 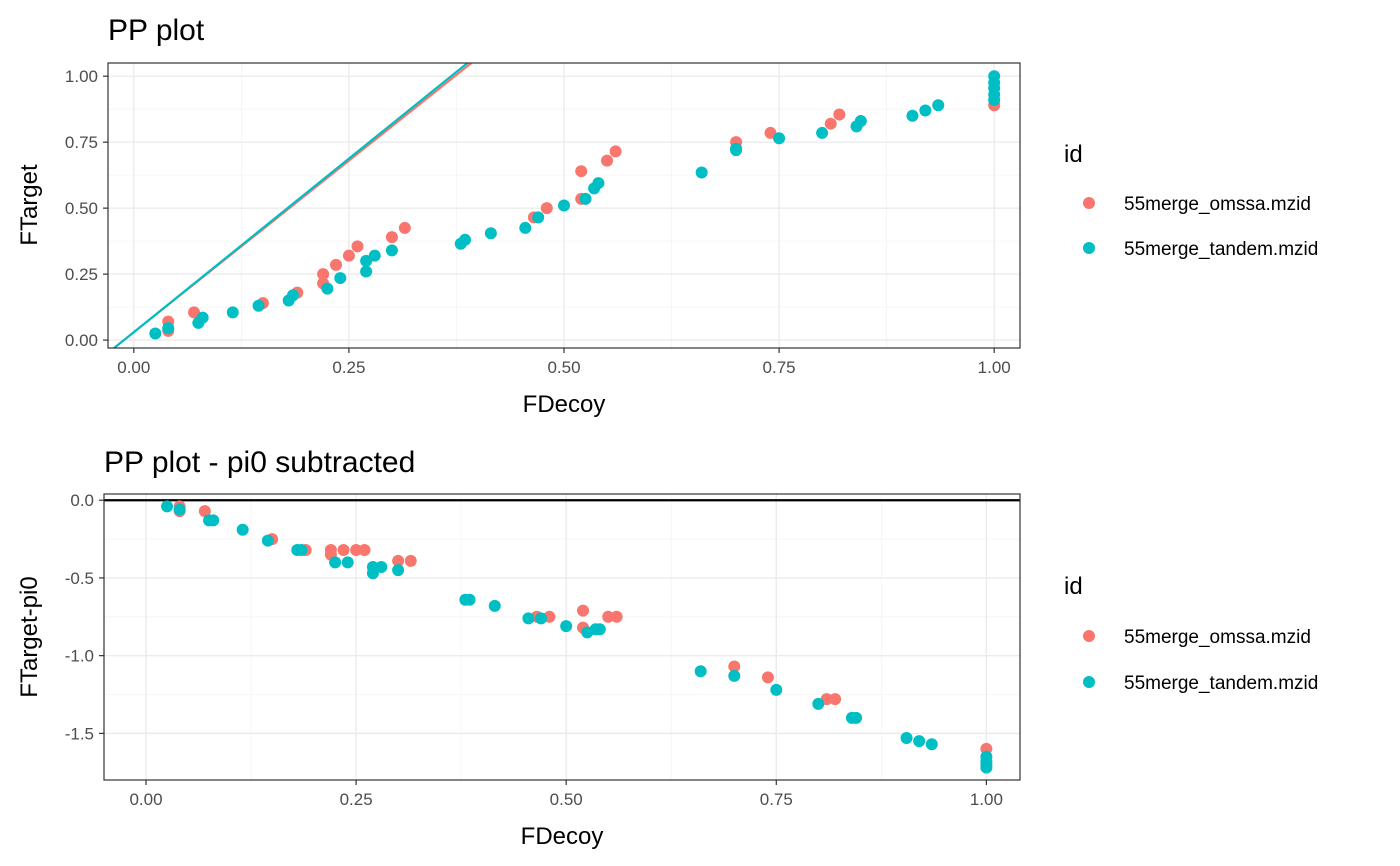 What do you see at coordinates (81, 76) in the screenshot?
I see `y-tick-label: 1.00` at bounding box center [81, 76].